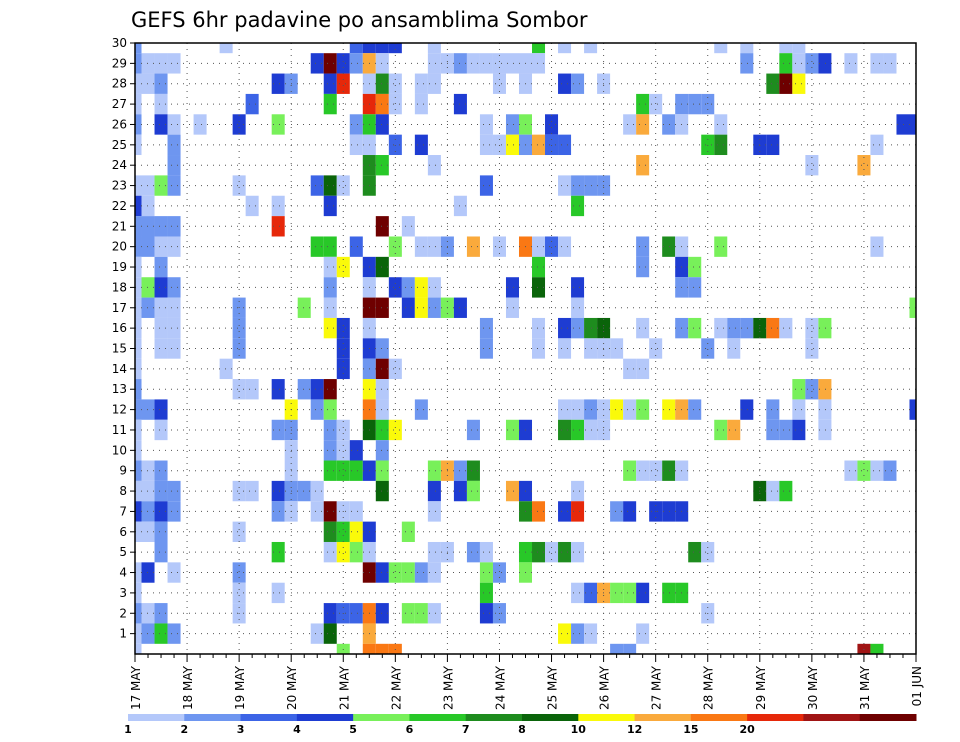  What do you see at coordinates (119, 84) in the screenshot?
I see `y-tick-label: 28` at bounding box center [119, 84].